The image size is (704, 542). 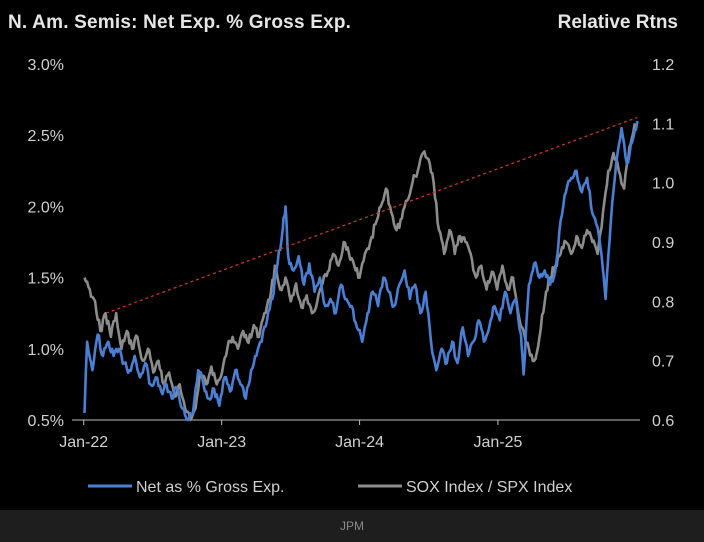 I want to click on x-axis: Jan-22 Jan-23 Jan-24 Jan-25, so click(x=290, y=435).